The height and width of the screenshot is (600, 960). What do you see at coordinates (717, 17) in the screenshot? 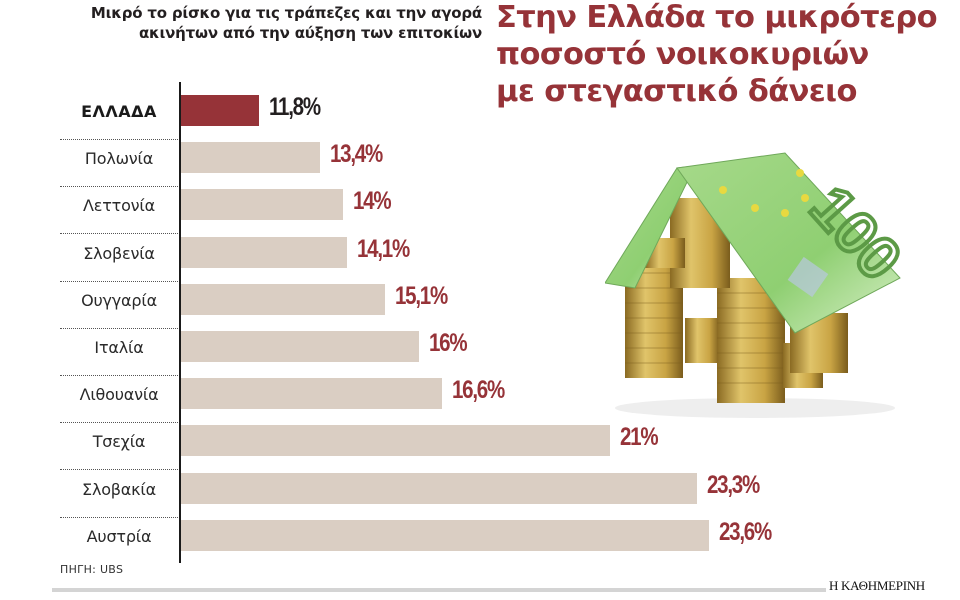
I see `headline-line-1: Στην Ελλάδα το μικρότερο` at bounding box center [717, 17].